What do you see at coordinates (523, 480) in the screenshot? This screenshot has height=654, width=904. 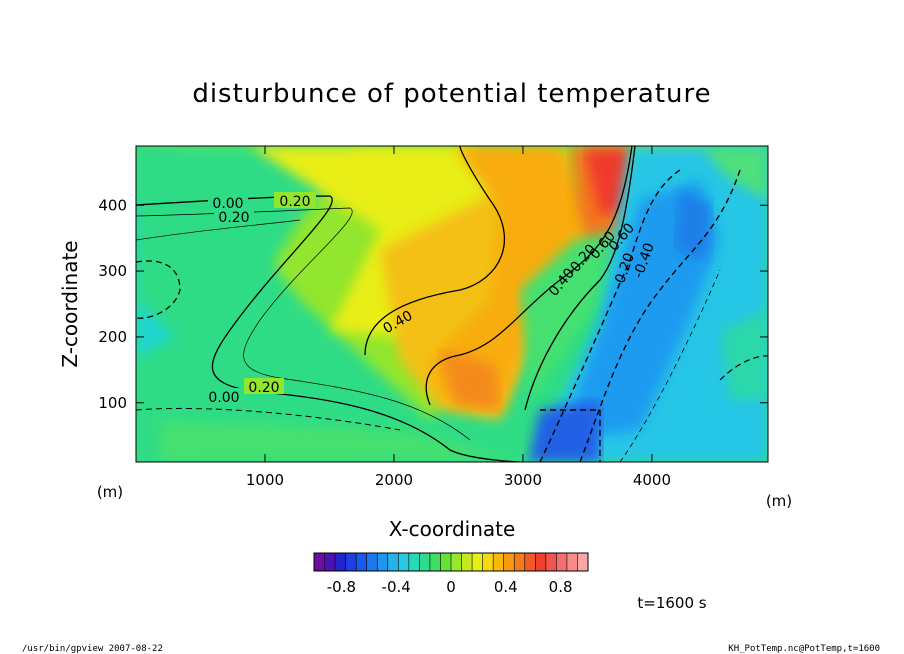 I see `x-tick-label: 3000` at bounding box center [523, 480].